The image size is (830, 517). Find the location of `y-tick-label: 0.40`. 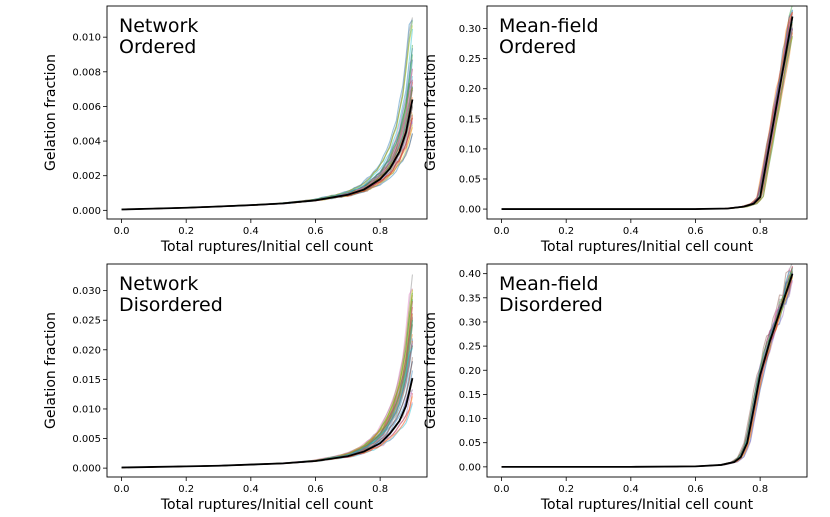

y-tick-label: 0.40 is located at coordinates (470, 274).